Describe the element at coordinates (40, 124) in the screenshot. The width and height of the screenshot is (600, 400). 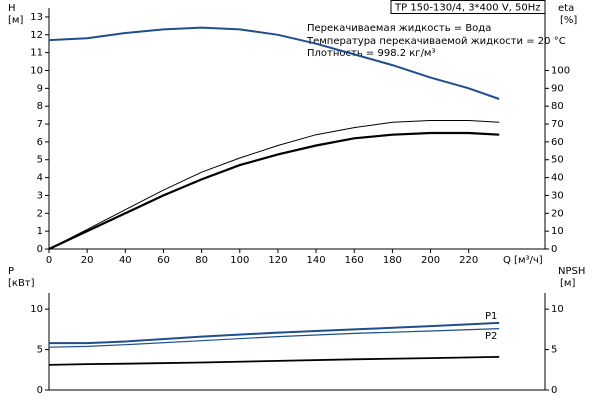
I see `y-tick-label: 7` at that location.